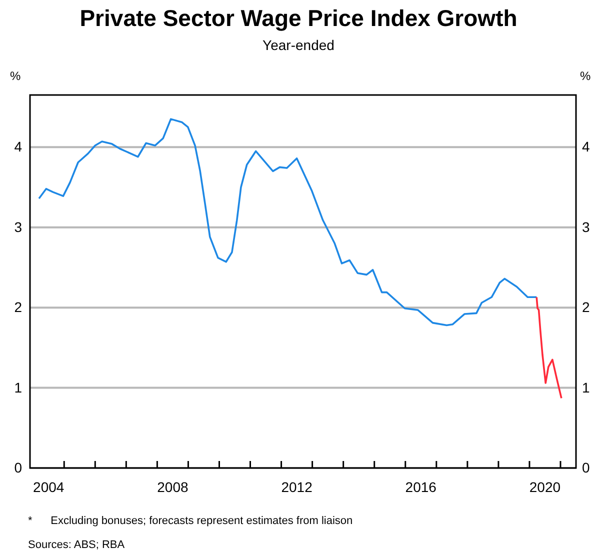  What do you see at coordinates (18, 467) in the screenshot?
I see `y-tick-label: 0` at bounding box center [18, 467].